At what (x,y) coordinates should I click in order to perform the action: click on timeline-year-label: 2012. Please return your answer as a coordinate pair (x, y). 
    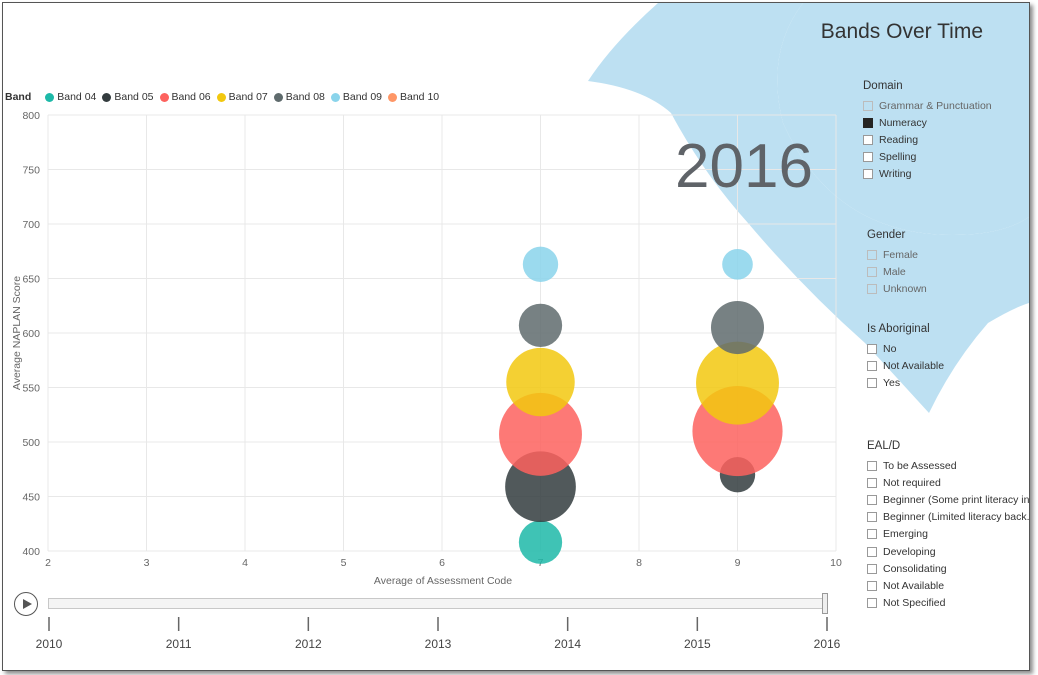
    Looking at the image, I should click on (308, 644).